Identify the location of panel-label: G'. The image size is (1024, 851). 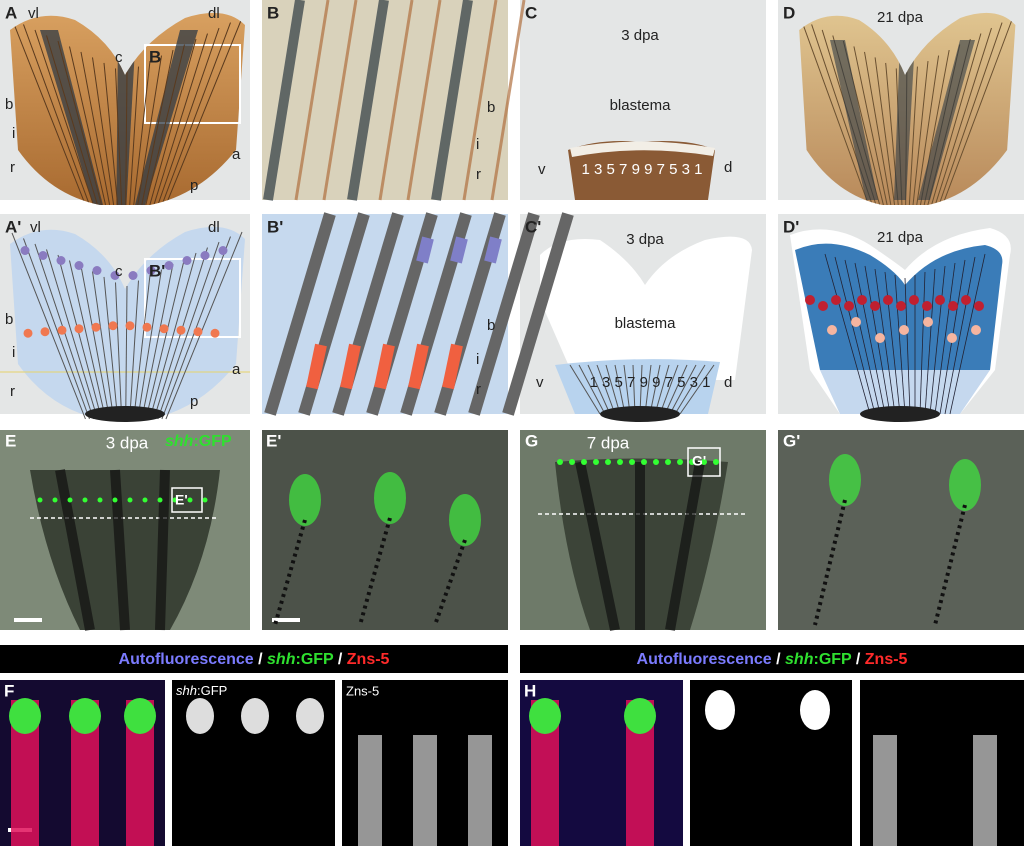
(791, 440).